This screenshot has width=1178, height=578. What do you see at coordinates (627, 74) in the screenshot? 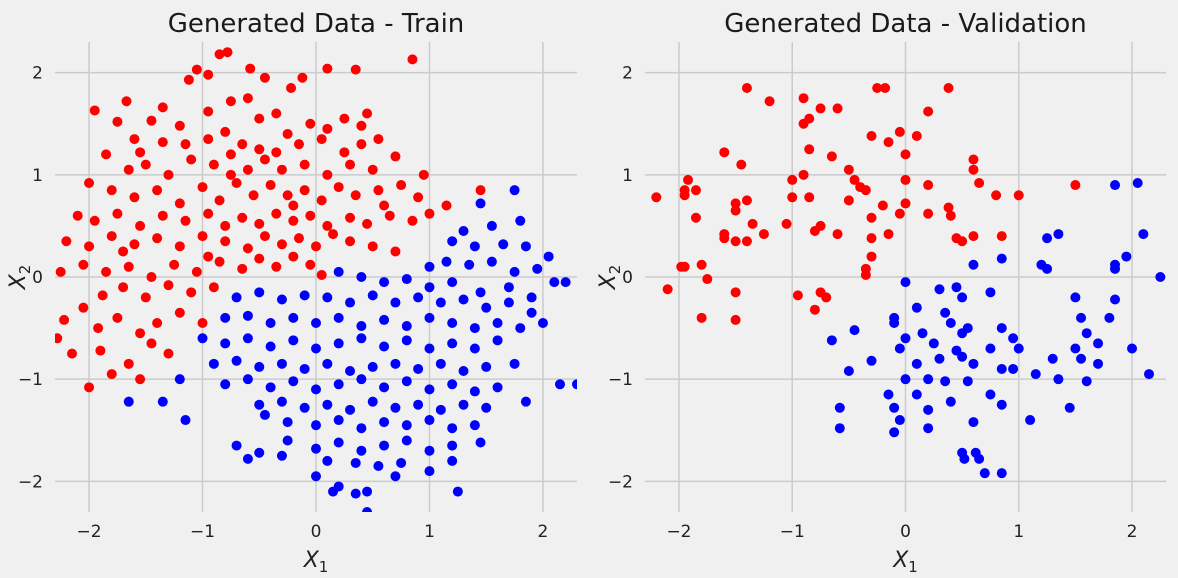
I see `y-tick-label: 2` at bounding box center [627, 74].